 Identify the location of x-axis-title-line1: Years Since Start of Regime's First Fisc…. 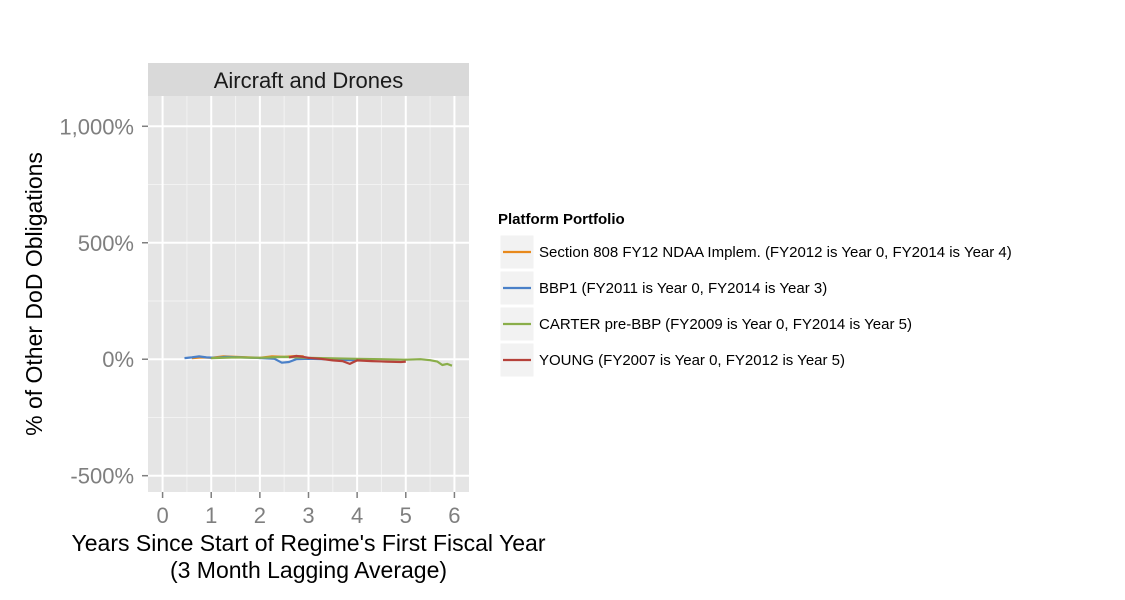
(309, 543).